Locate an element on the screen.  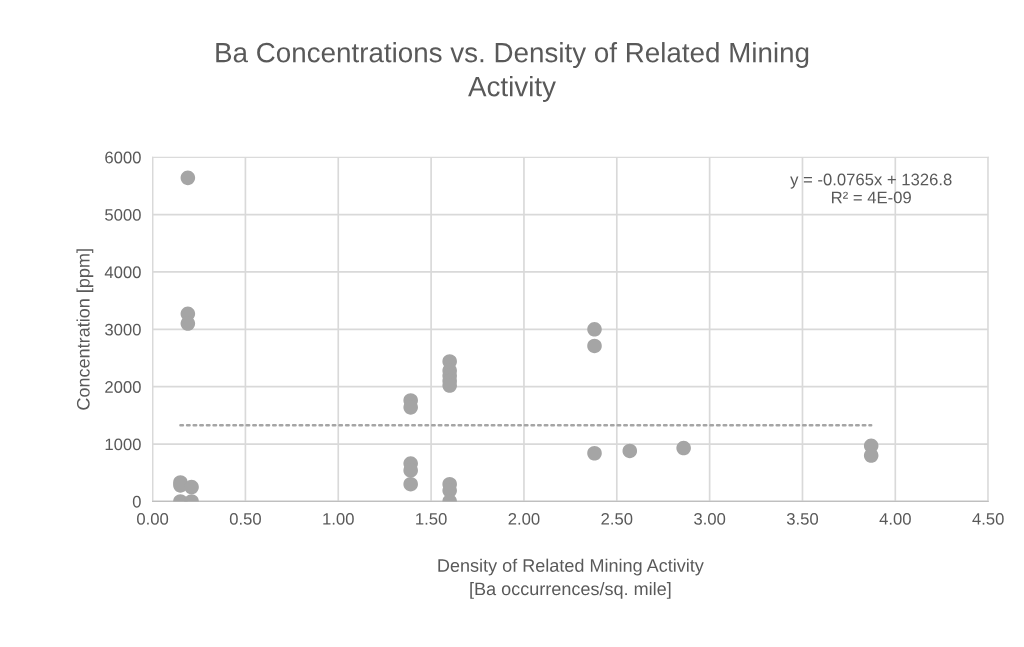
y-axis-title: Concentration [ppm] is located at coordinates (85, 329).